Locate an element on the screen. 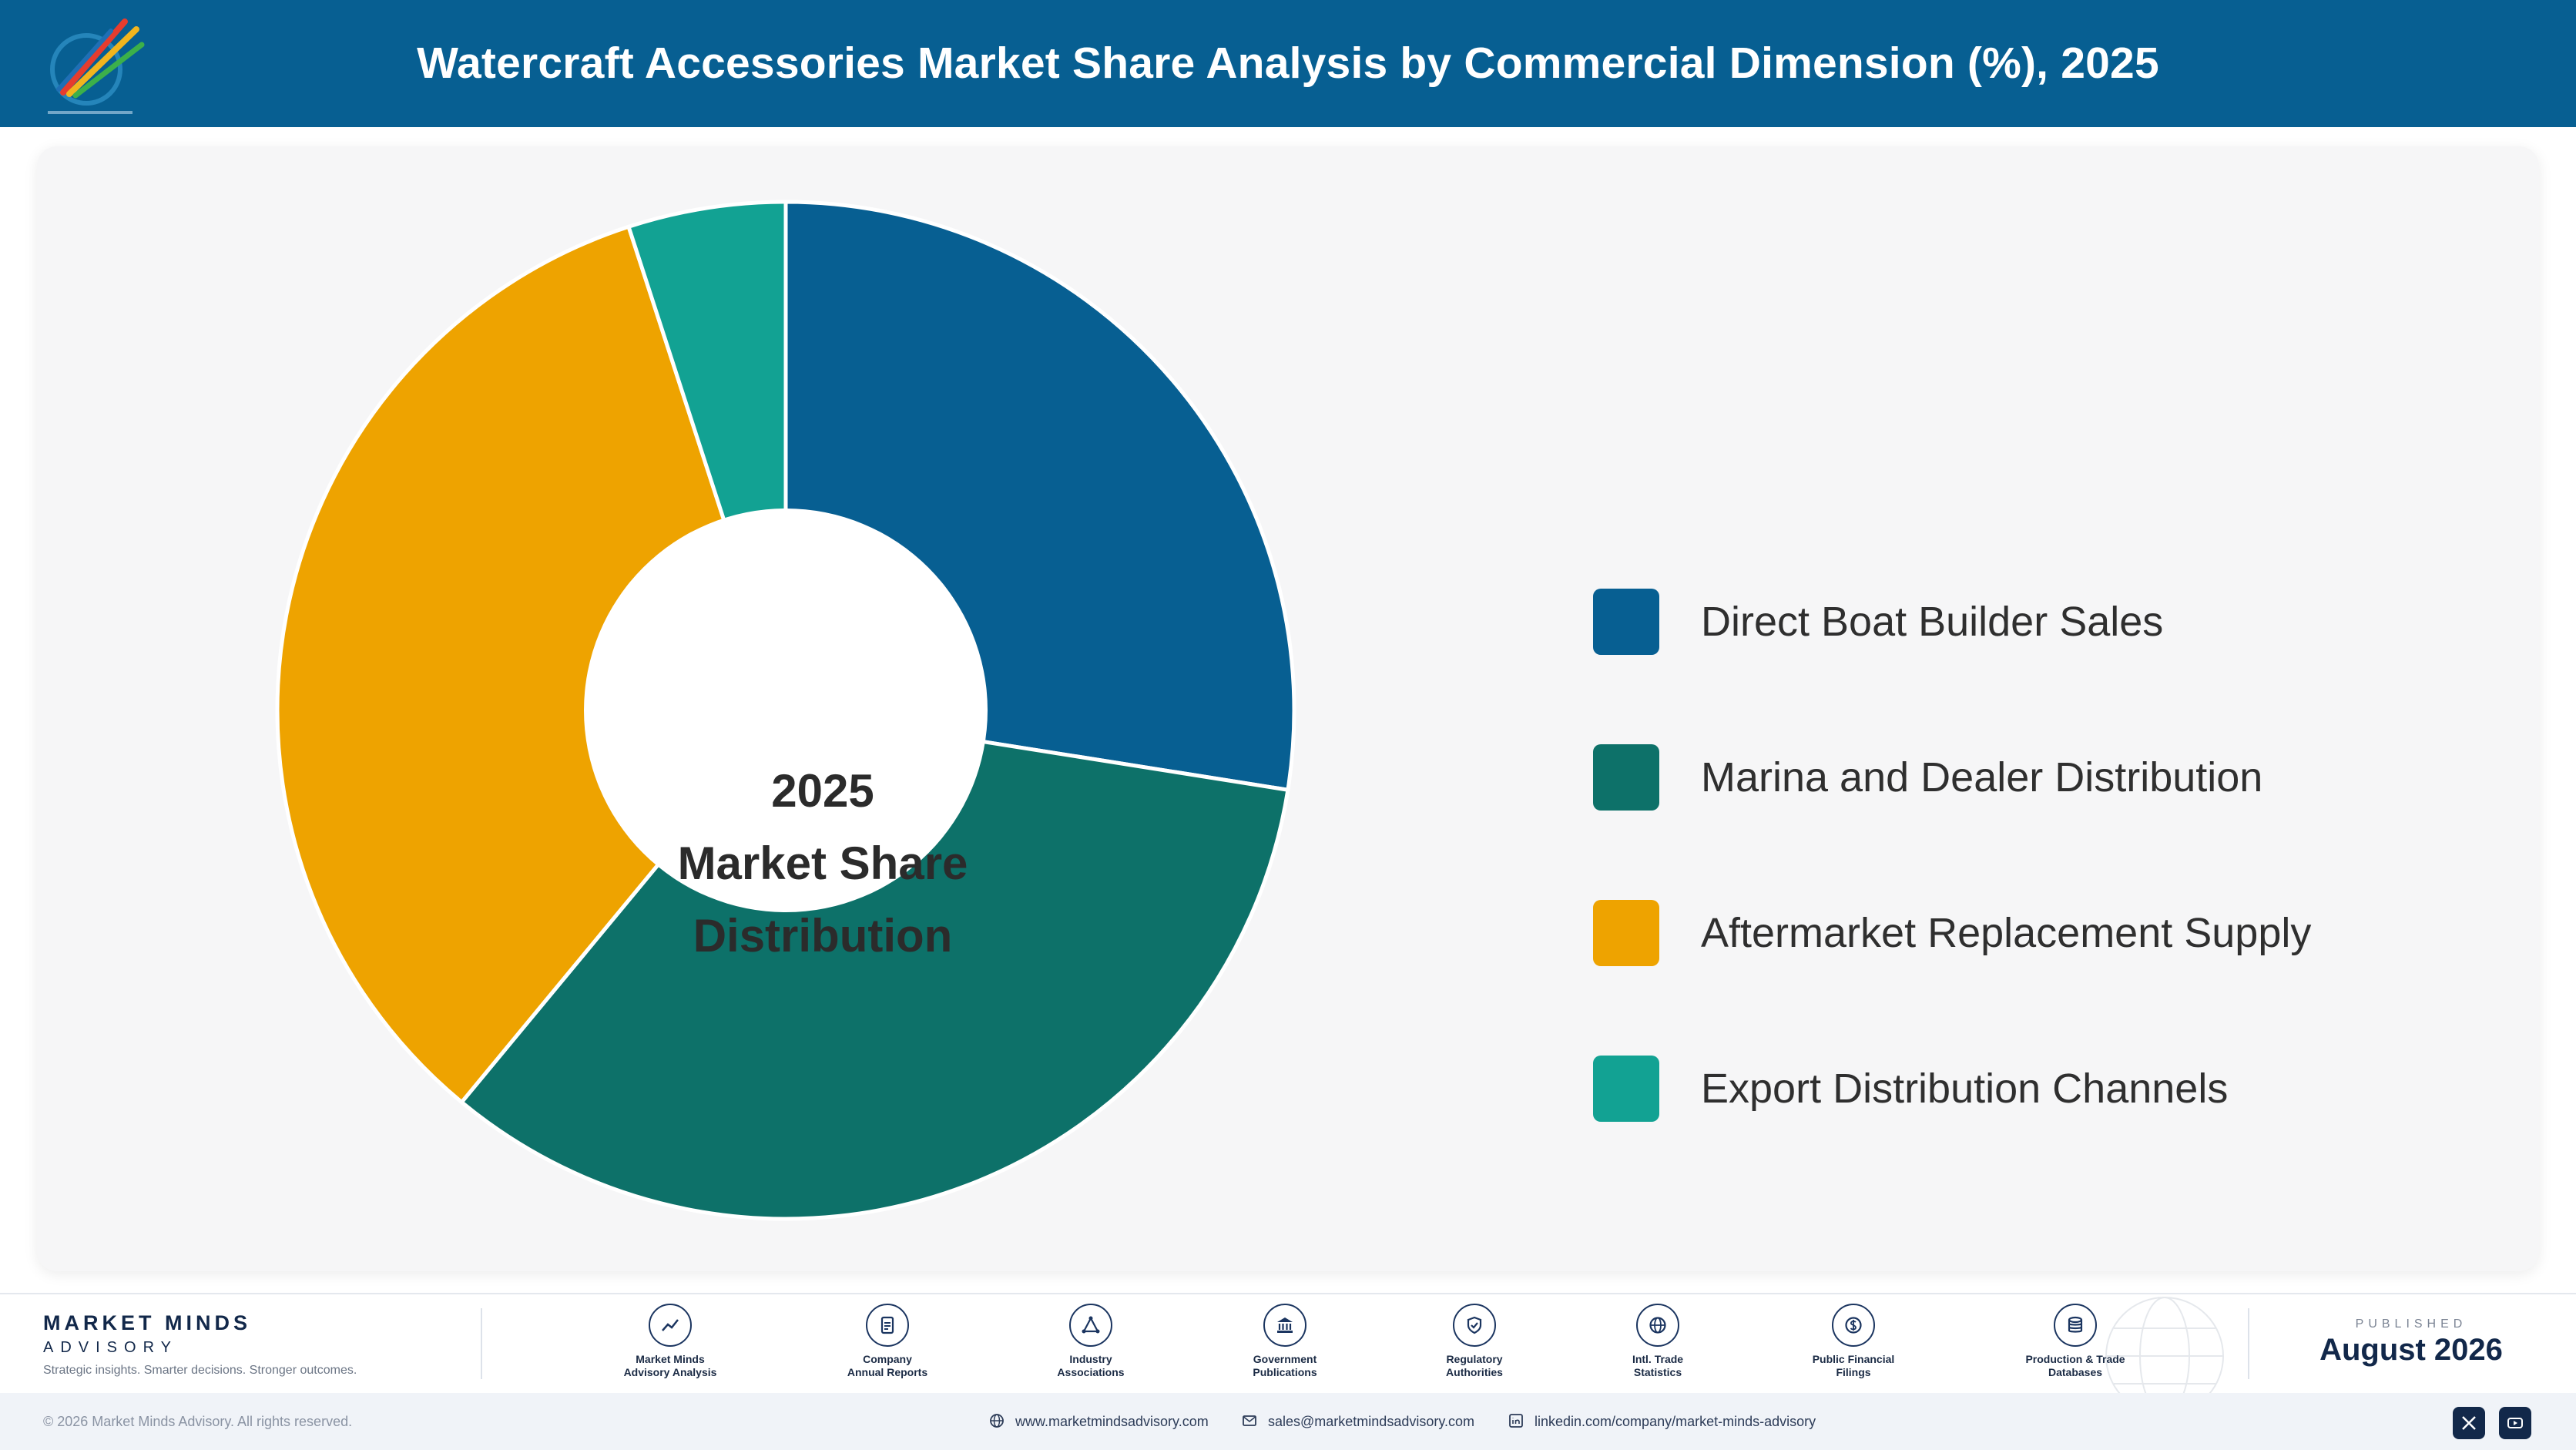 Image resolution: width=2576 pixels, height=1450 pixels. database-icon is located at coordinates (2075, 1325).